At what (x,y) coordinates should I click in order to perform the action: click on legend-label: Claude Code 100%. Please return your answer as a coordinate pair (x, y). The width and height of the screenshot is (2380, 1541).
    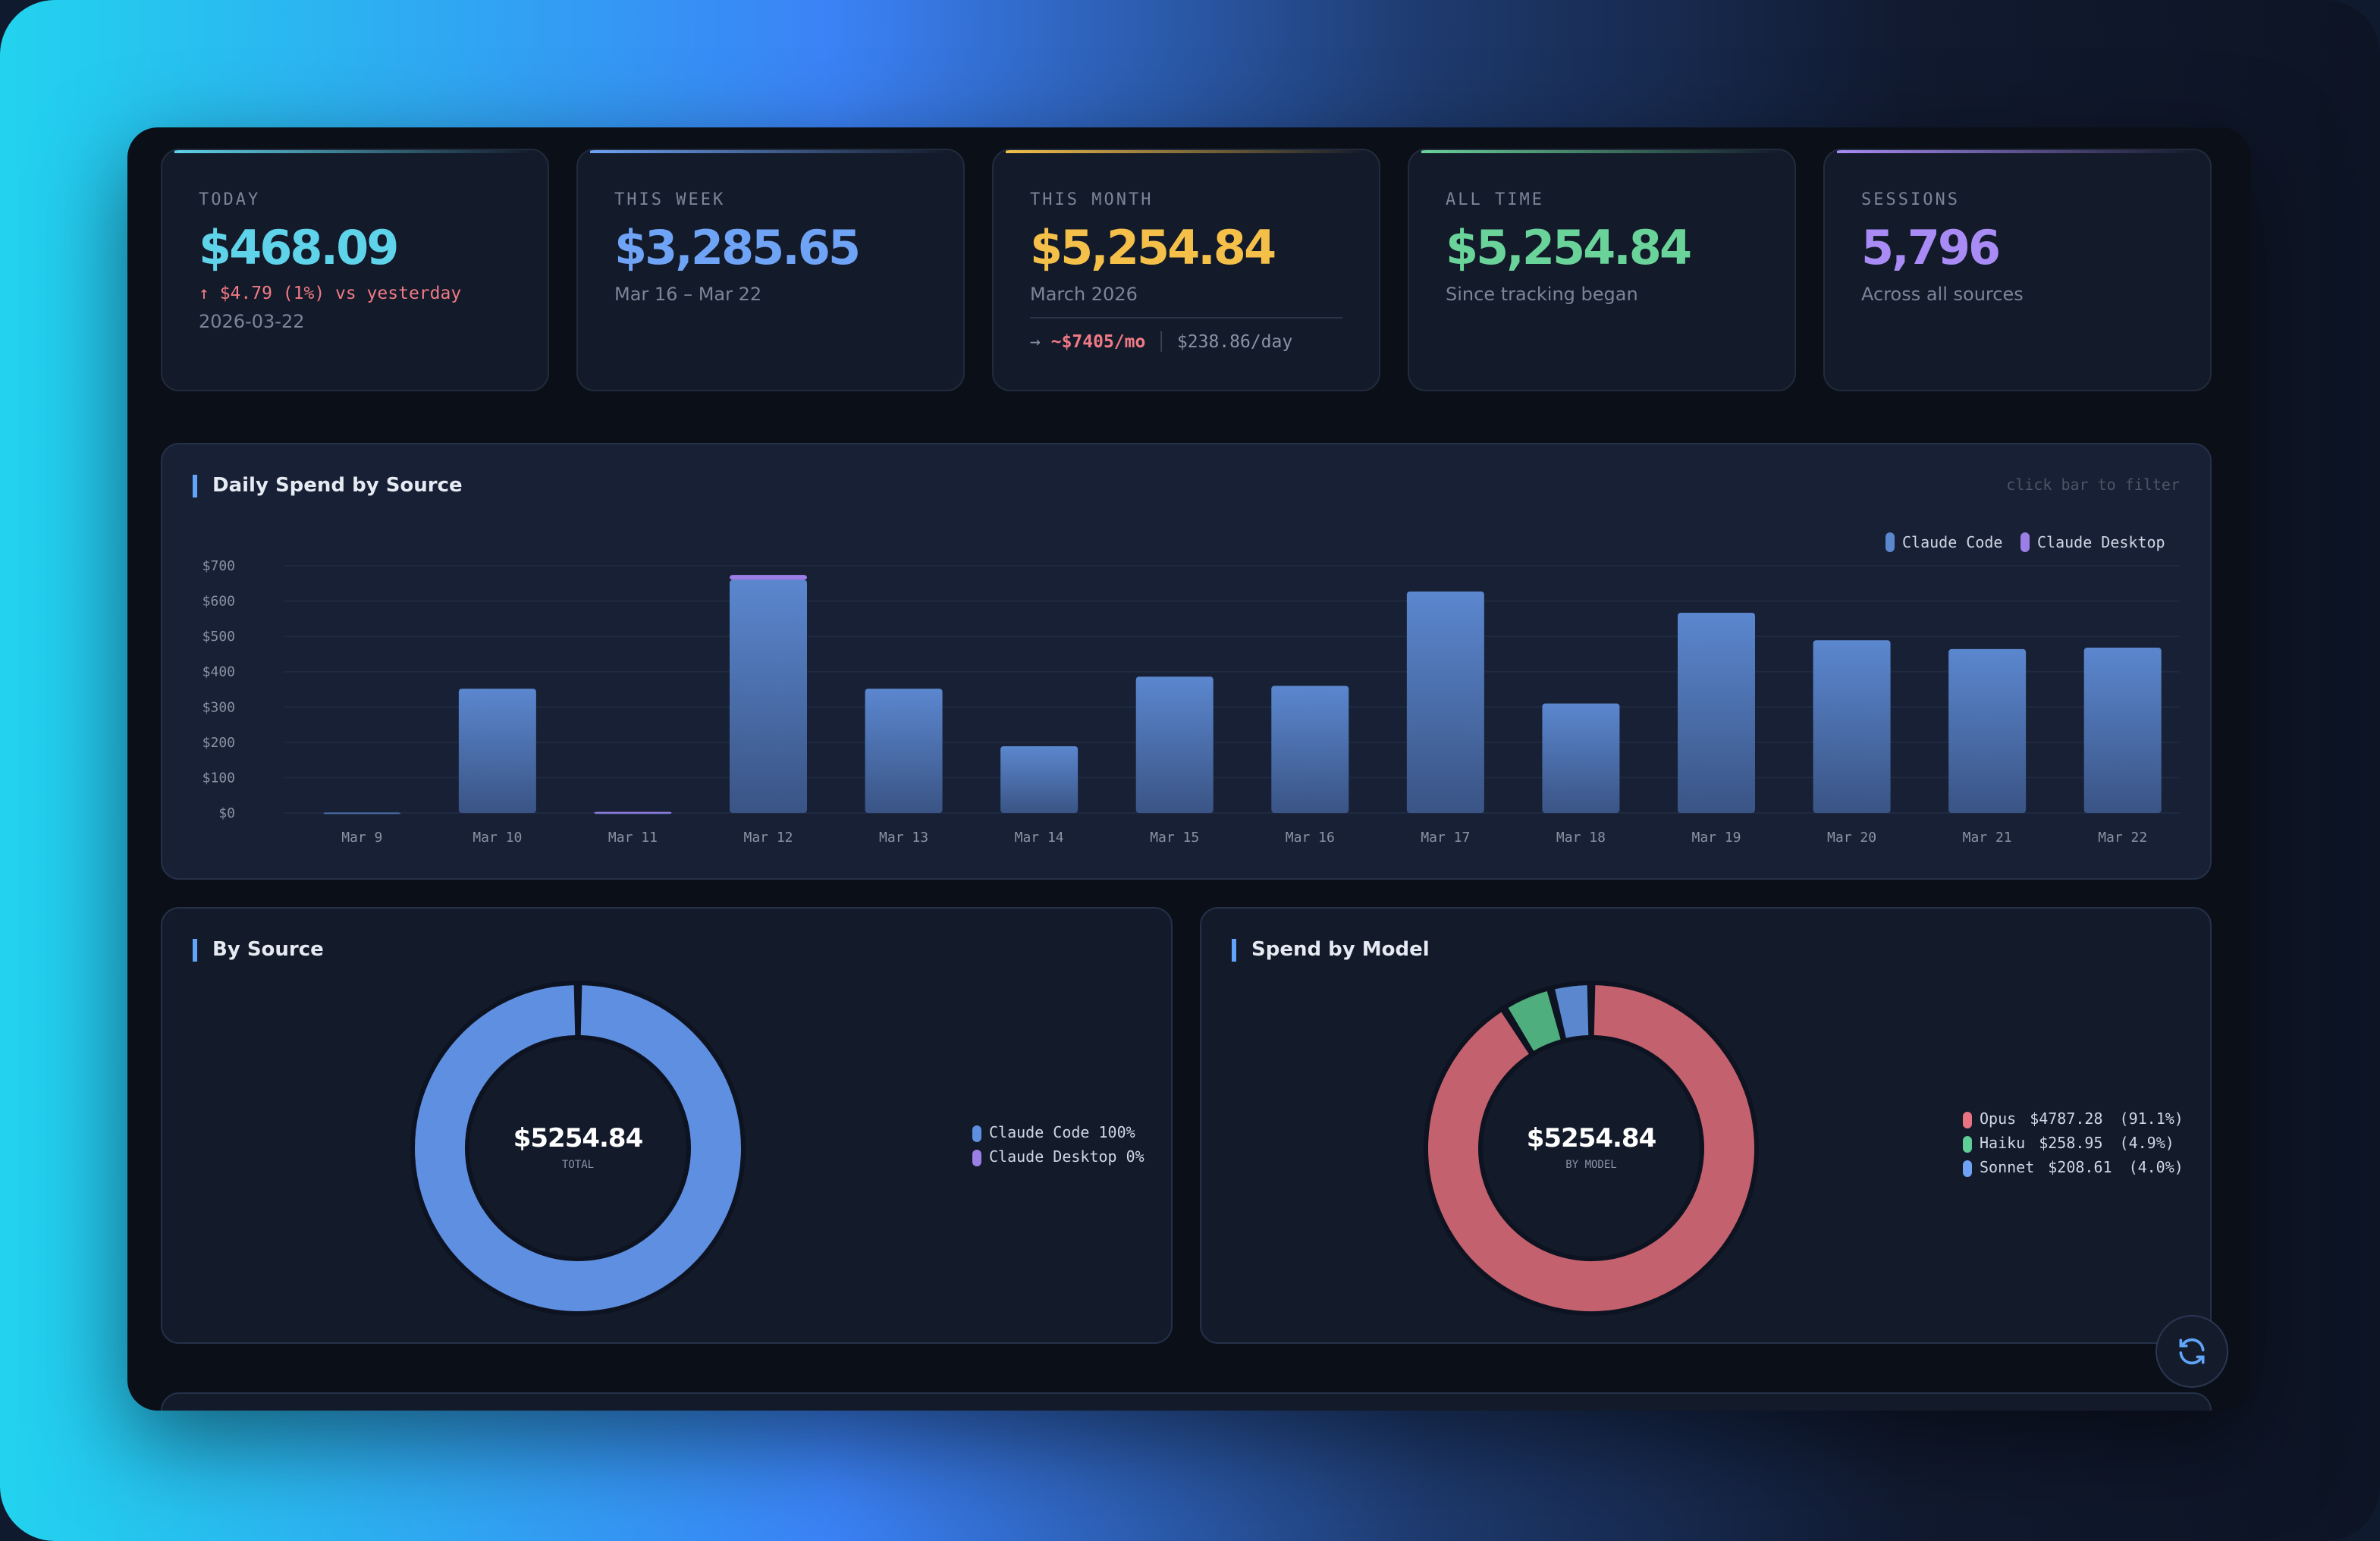
    Looking at the image, I should click on (1062, 1133).